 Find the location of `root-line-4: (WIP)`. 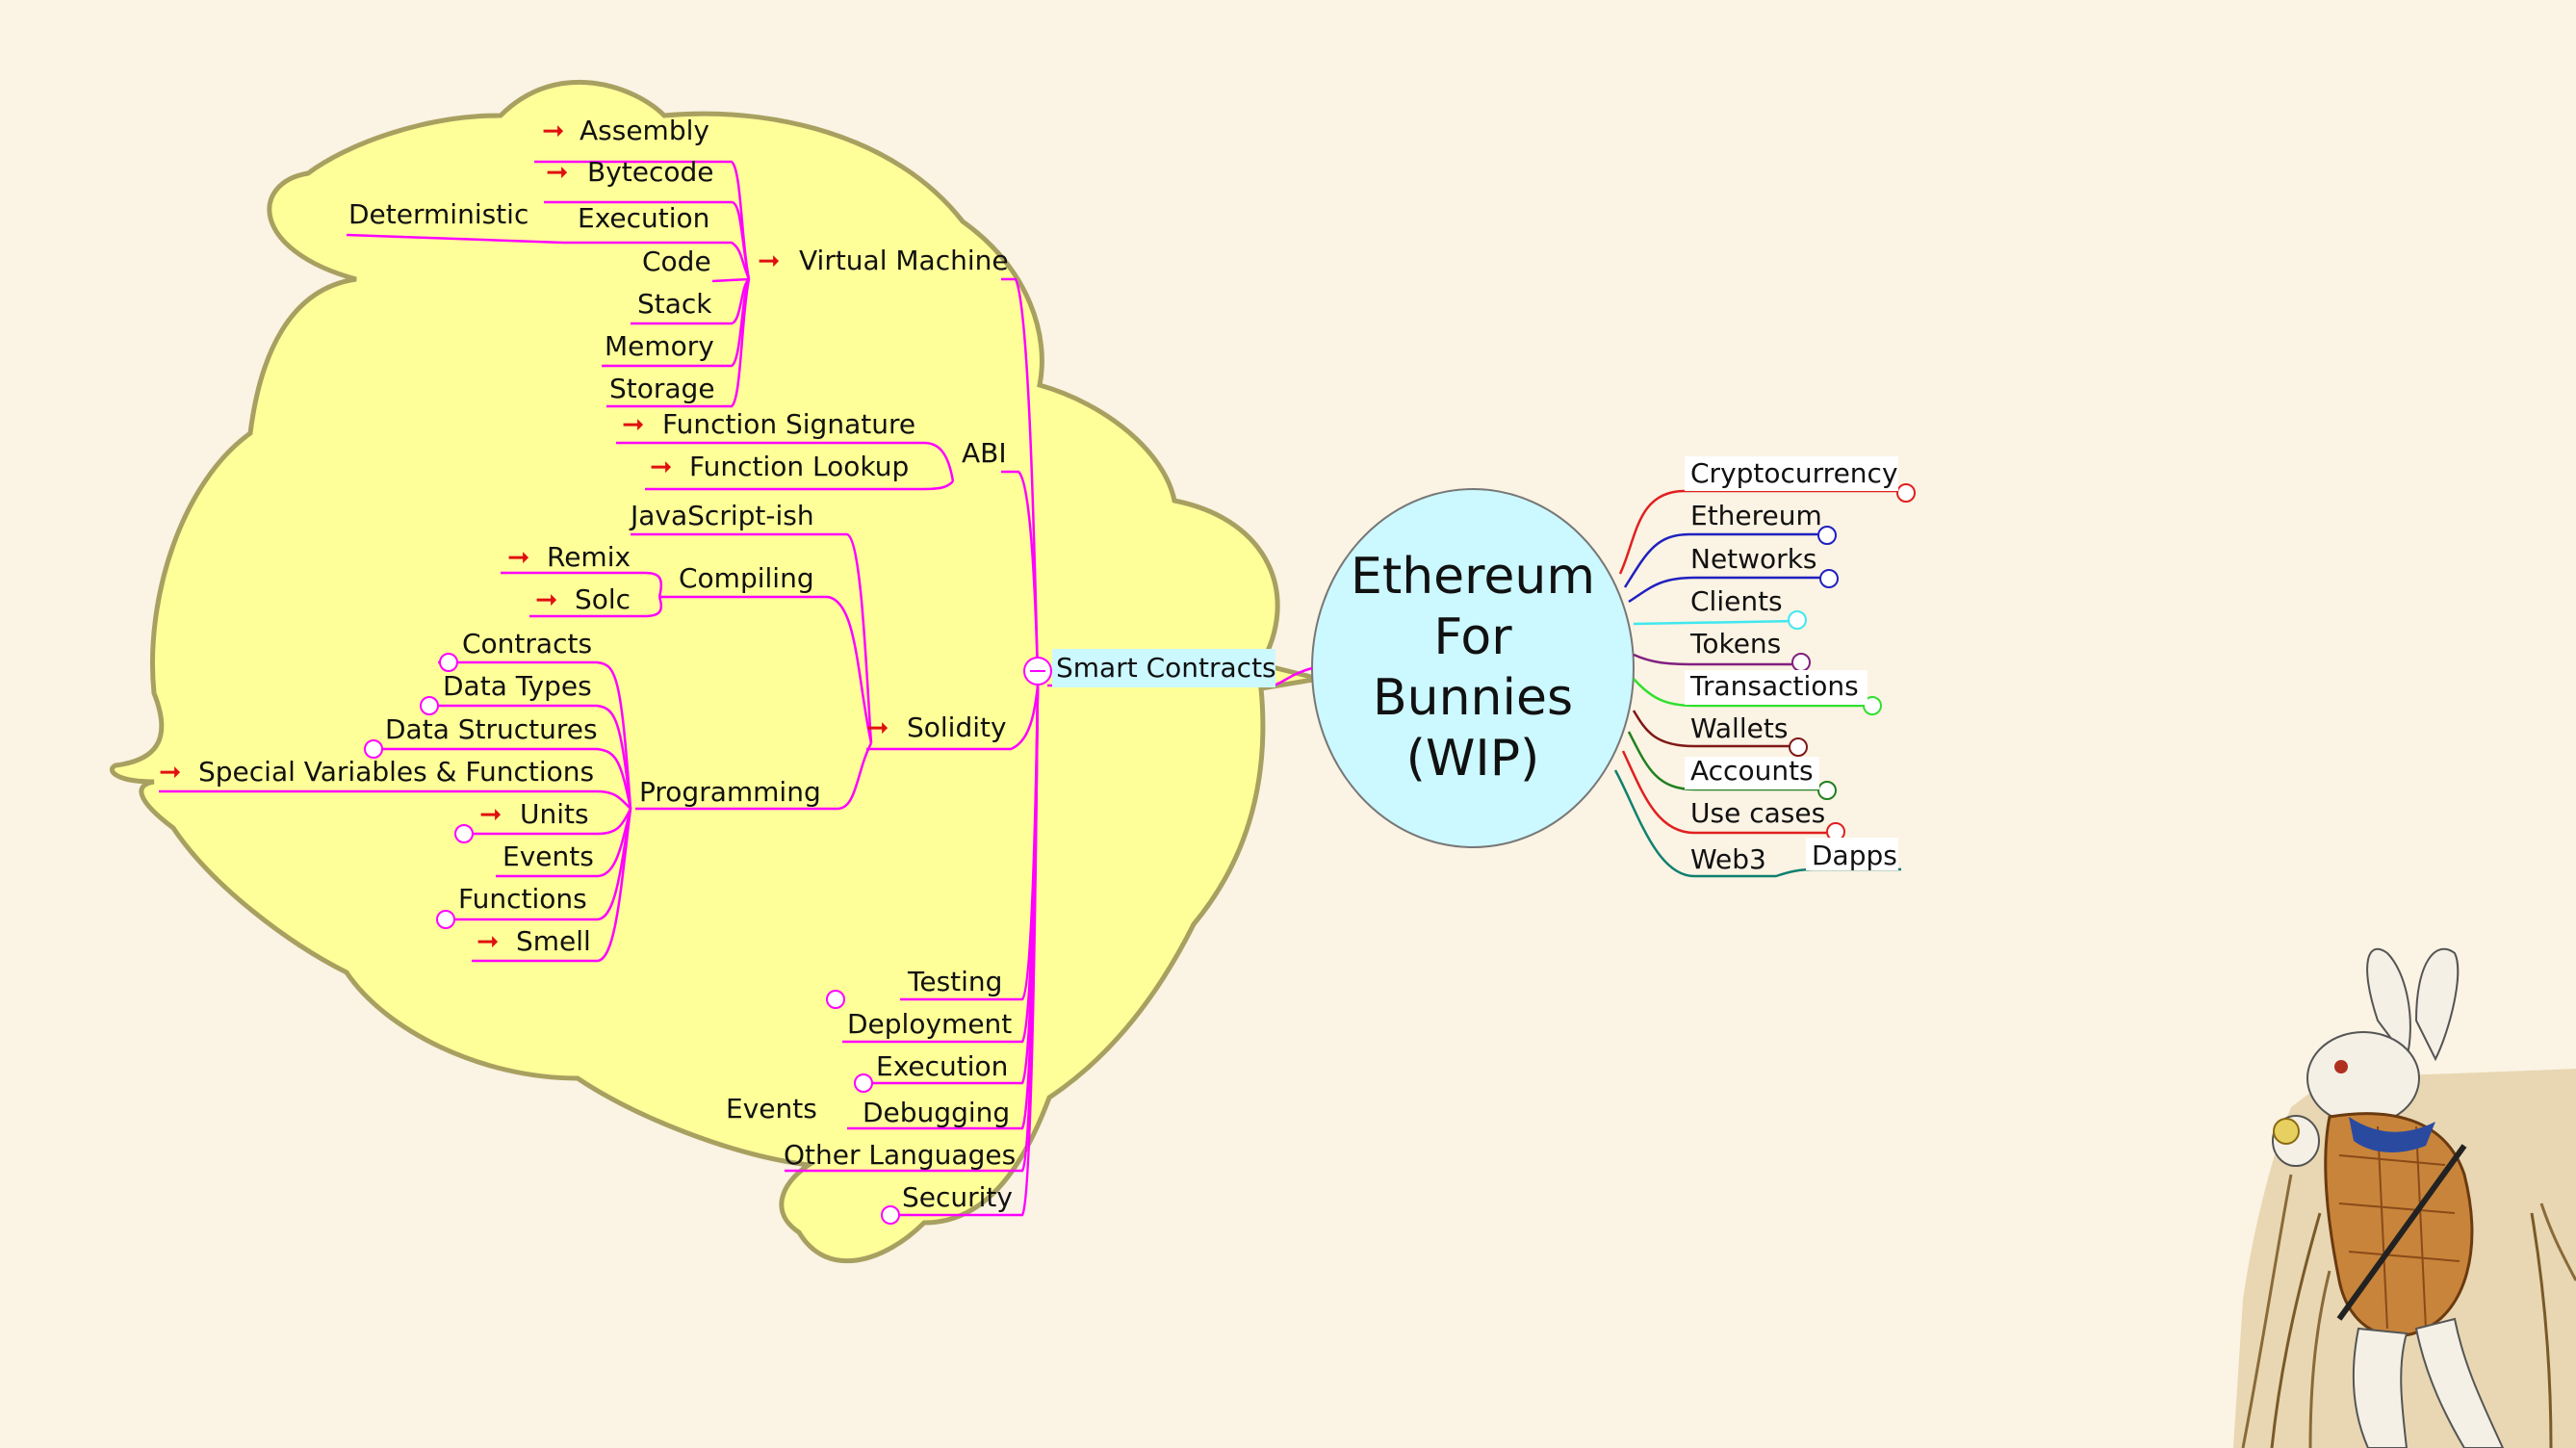

root-line-4: (WIP) is located at coordinates (1473, 759).